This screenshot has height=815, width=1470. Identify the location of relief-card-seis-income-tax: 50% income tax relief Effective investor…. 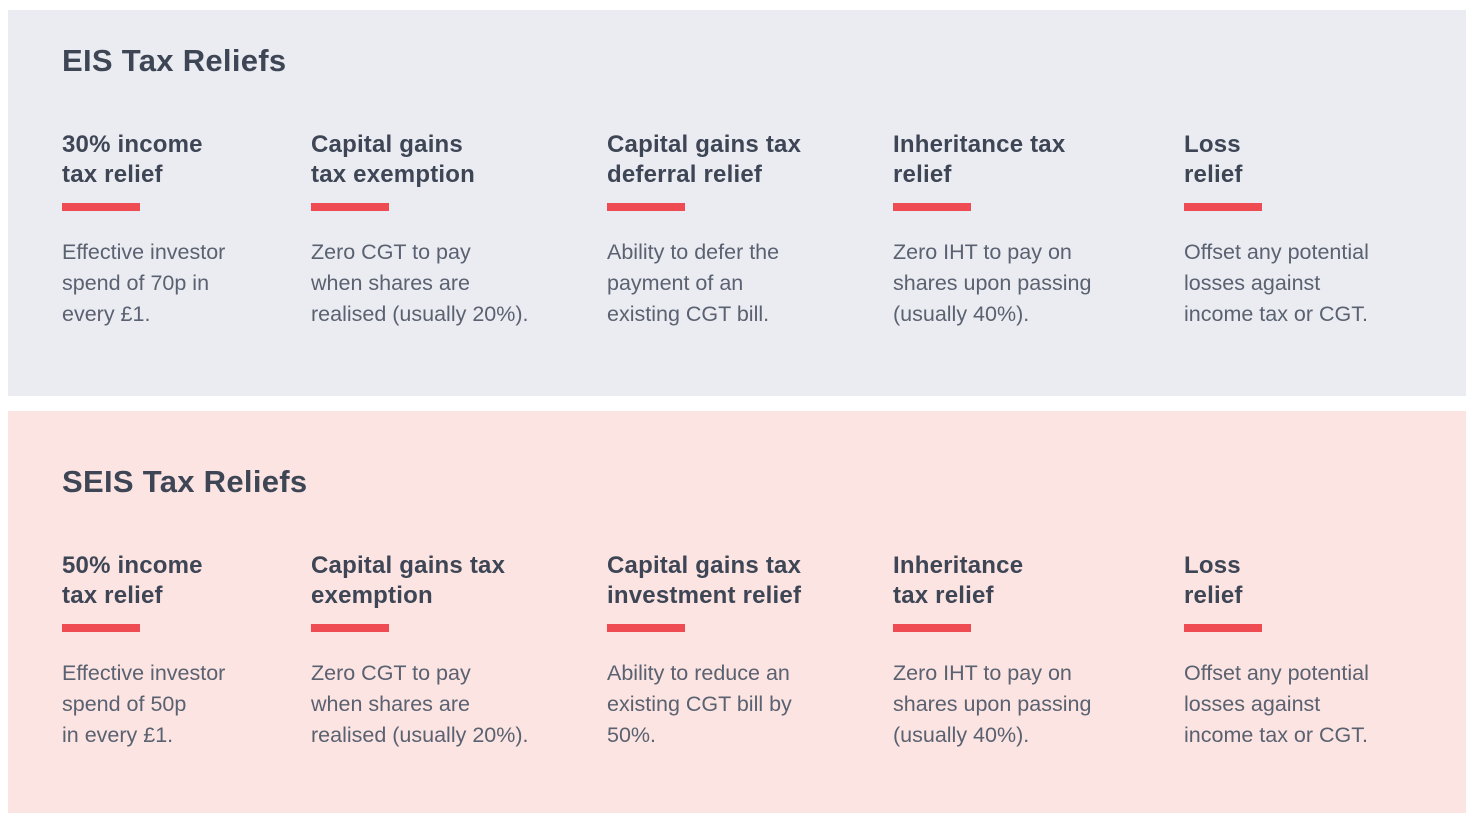
(186, 651).